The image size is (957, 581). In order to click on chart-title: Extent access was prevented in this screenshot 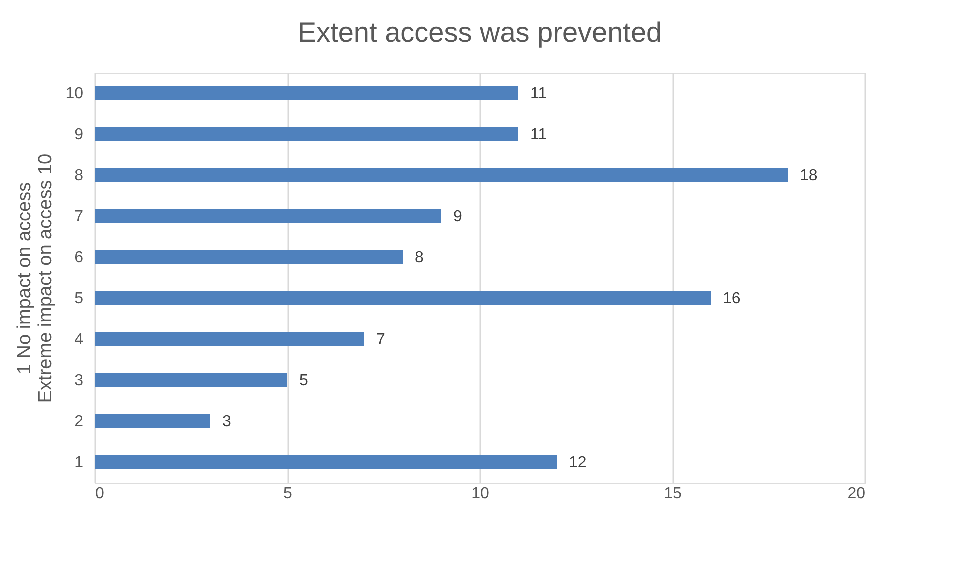, I will do `click(480, 32)`.